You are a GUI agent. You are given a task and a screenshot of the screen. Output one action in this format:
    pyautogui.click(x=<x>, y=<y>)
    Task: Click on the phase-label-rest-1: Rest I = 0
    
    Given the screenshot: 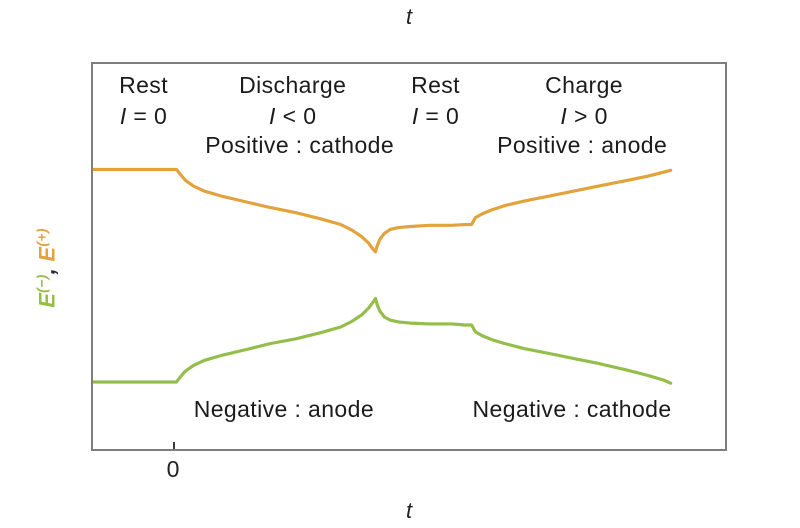 What is the action you would take?
    pyautogui.click(x=143, y=101)
    